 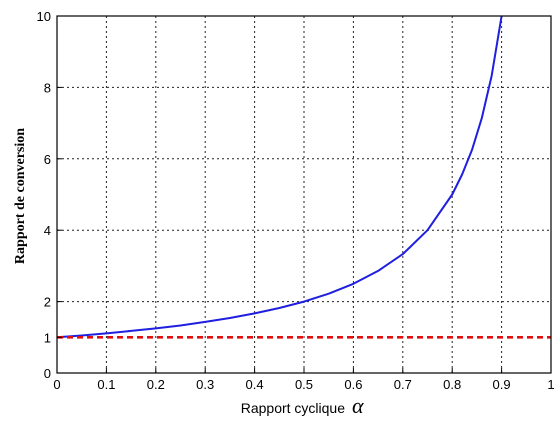 I want to click on x-tick-label: 0.5, so click(x=304, y=384).